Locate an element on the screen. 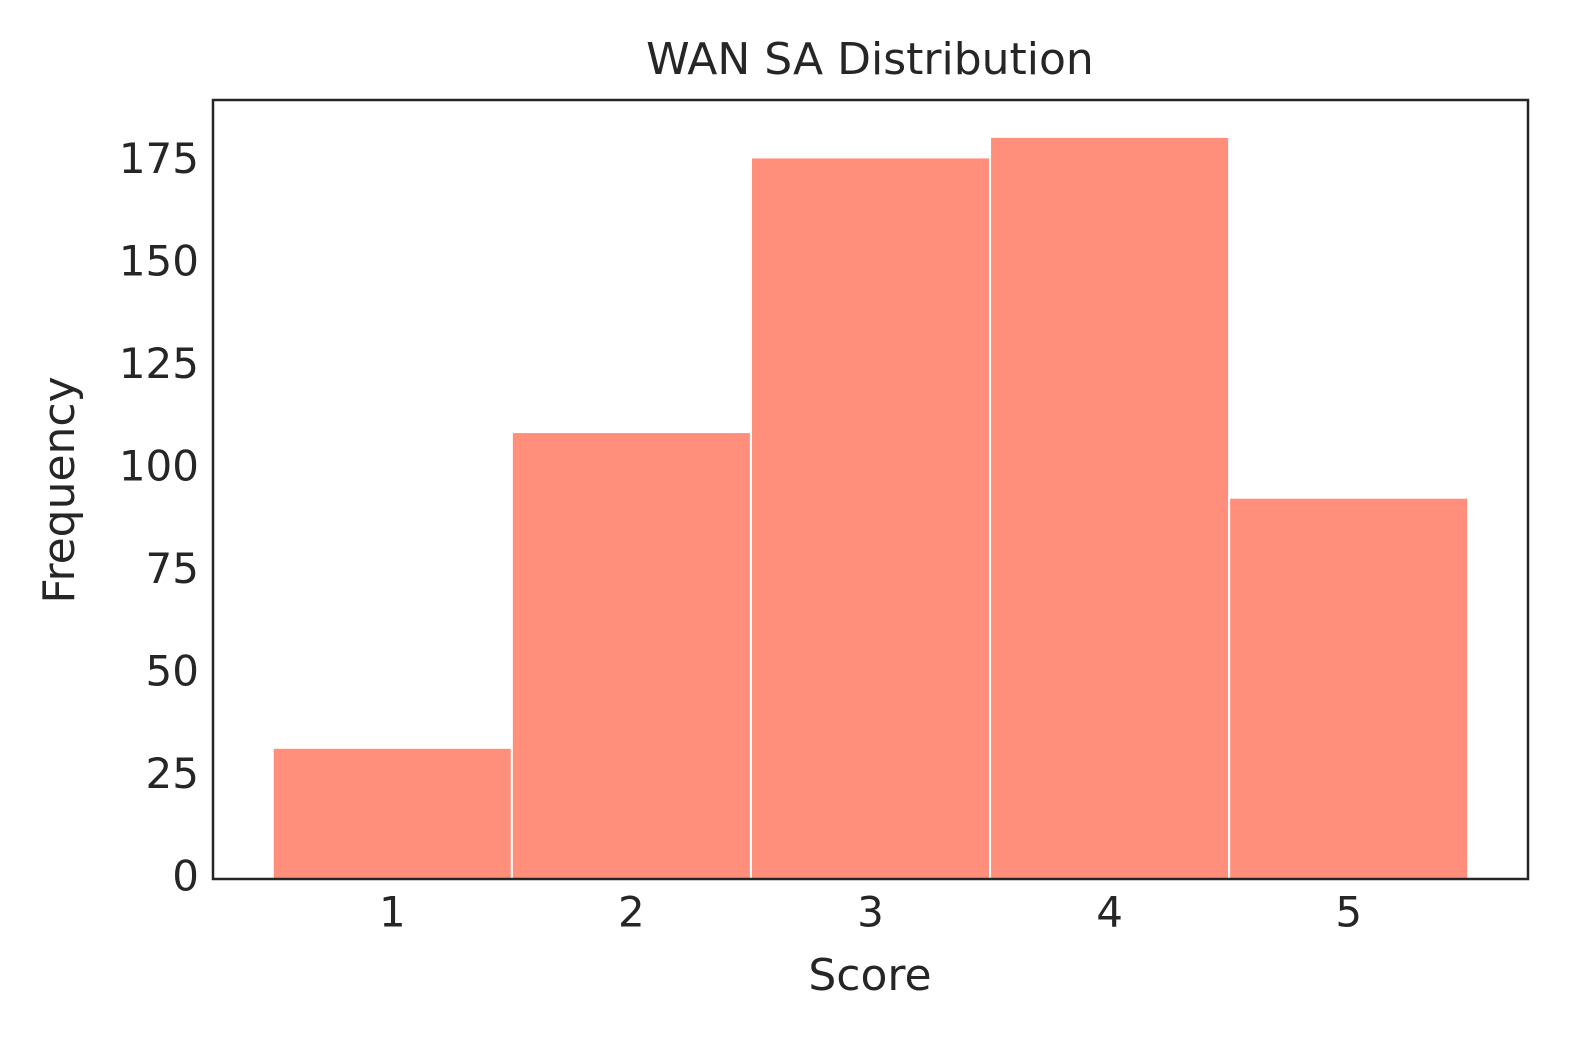 The image size is (1578, 1052). x-tick-label: 5 is located at coordinates (1348, 912).